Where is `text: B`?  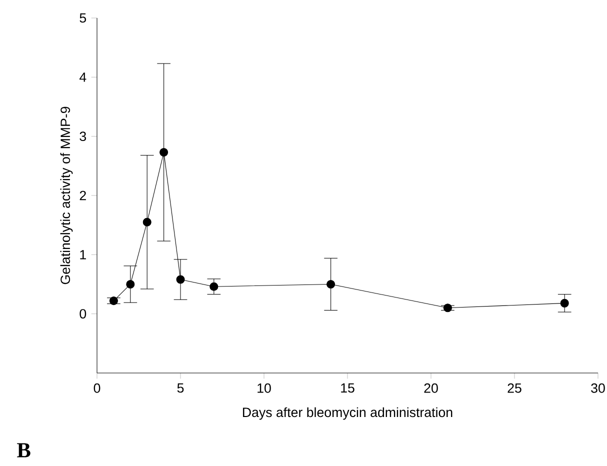 text: B is located at coordinates (23, 450).